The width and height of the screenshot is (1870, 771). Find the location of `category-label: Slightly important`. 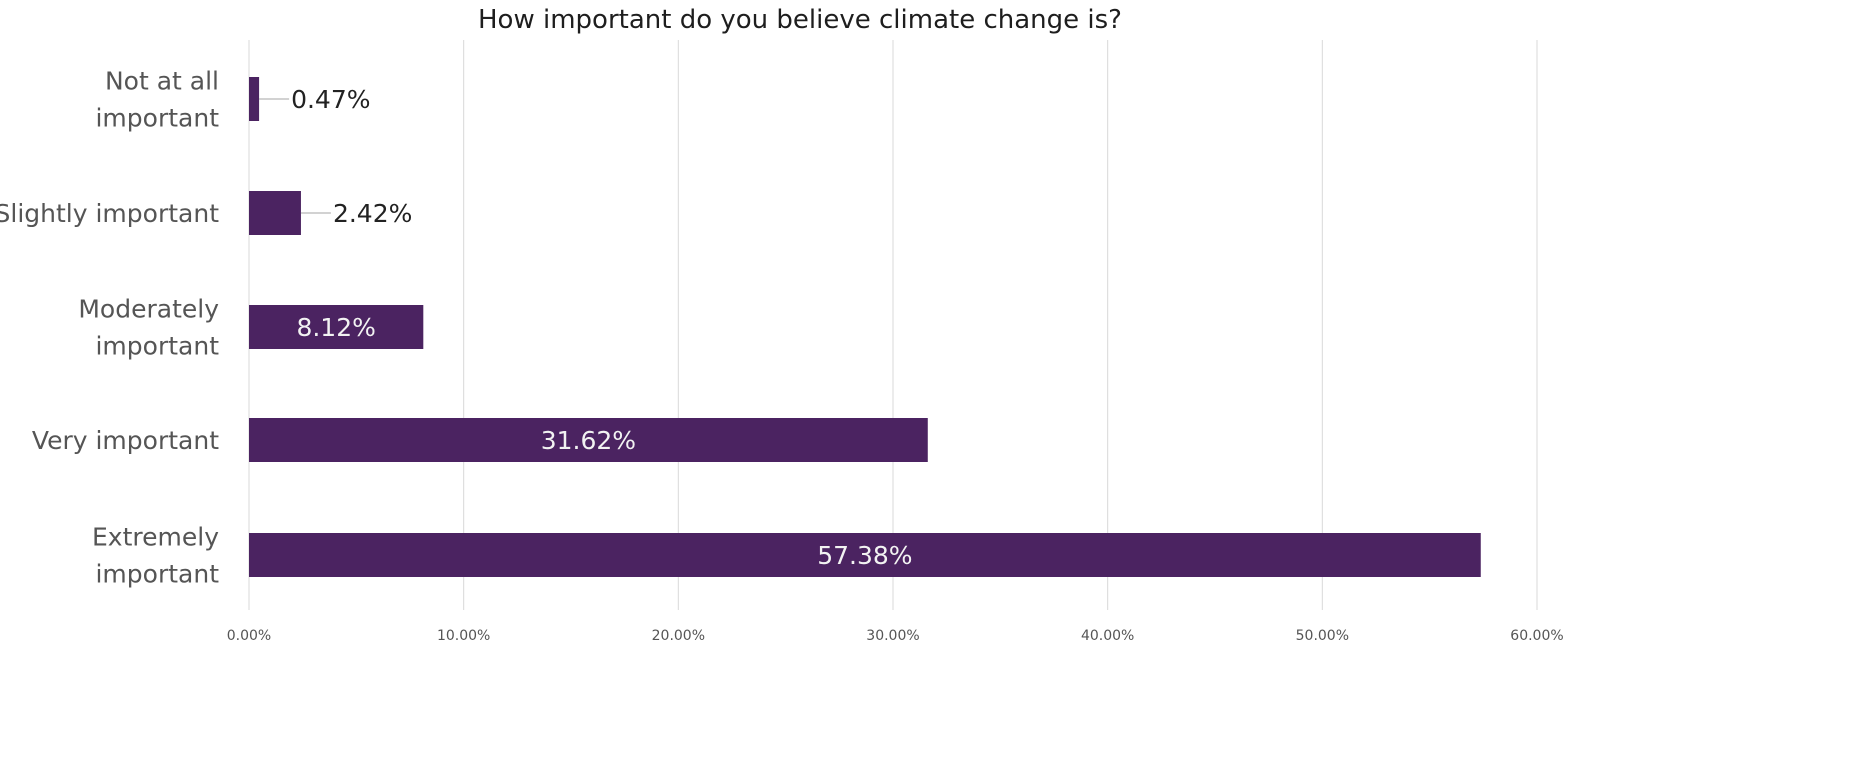

category-label: Slightly important is located at coordinates (109, 213).